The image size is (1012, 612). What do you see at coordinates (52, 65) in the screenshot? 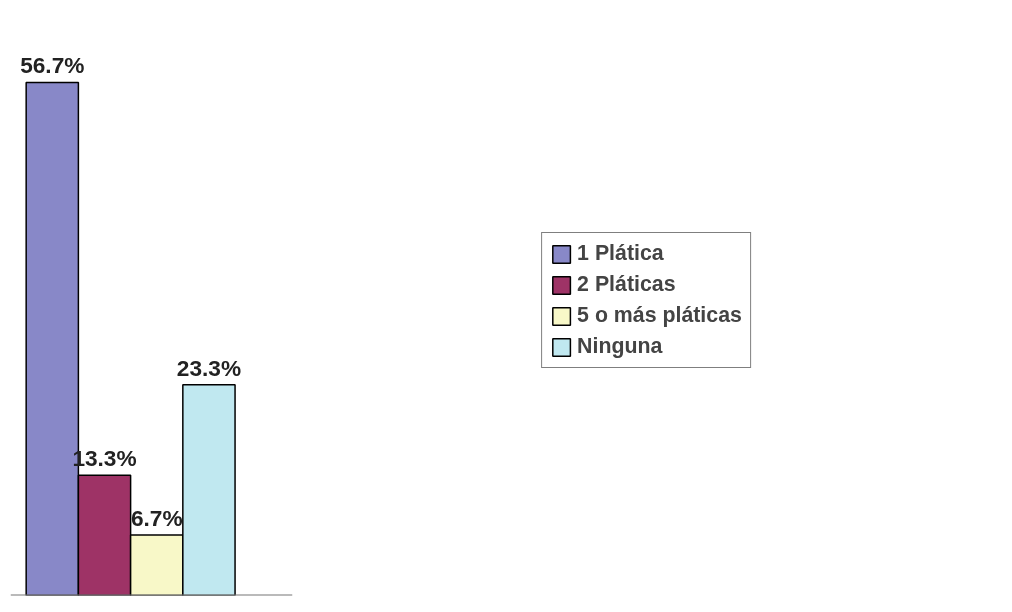
I see `data-label: 56.7%` at bounding box center [52, 65].